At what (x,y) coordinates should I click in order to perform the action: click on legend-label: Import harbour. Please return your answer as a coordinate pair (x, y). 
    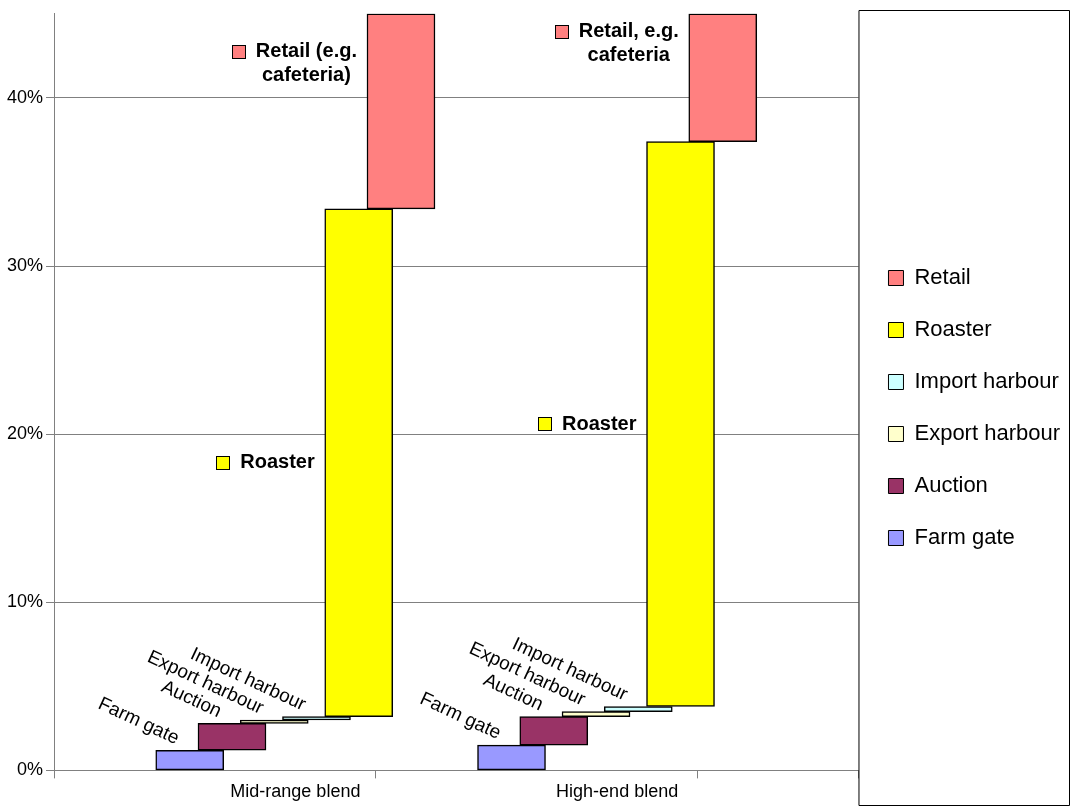
    Looking at the image, I should click on (986, 381).